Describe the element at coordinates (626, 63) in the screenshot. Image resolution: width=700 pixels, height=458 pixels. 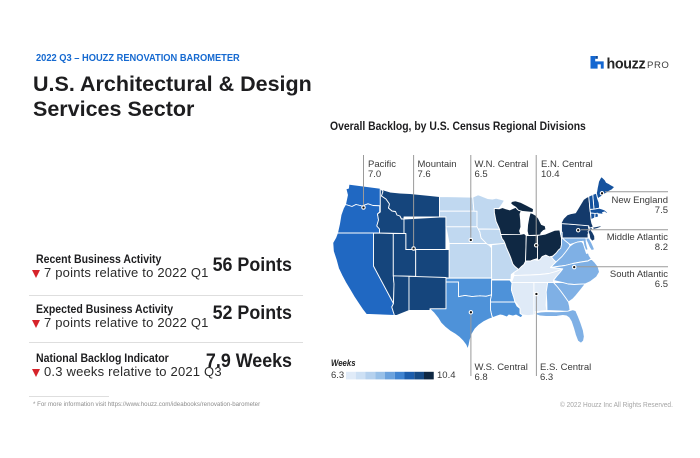
I see `svg-text: houzz` at that location.